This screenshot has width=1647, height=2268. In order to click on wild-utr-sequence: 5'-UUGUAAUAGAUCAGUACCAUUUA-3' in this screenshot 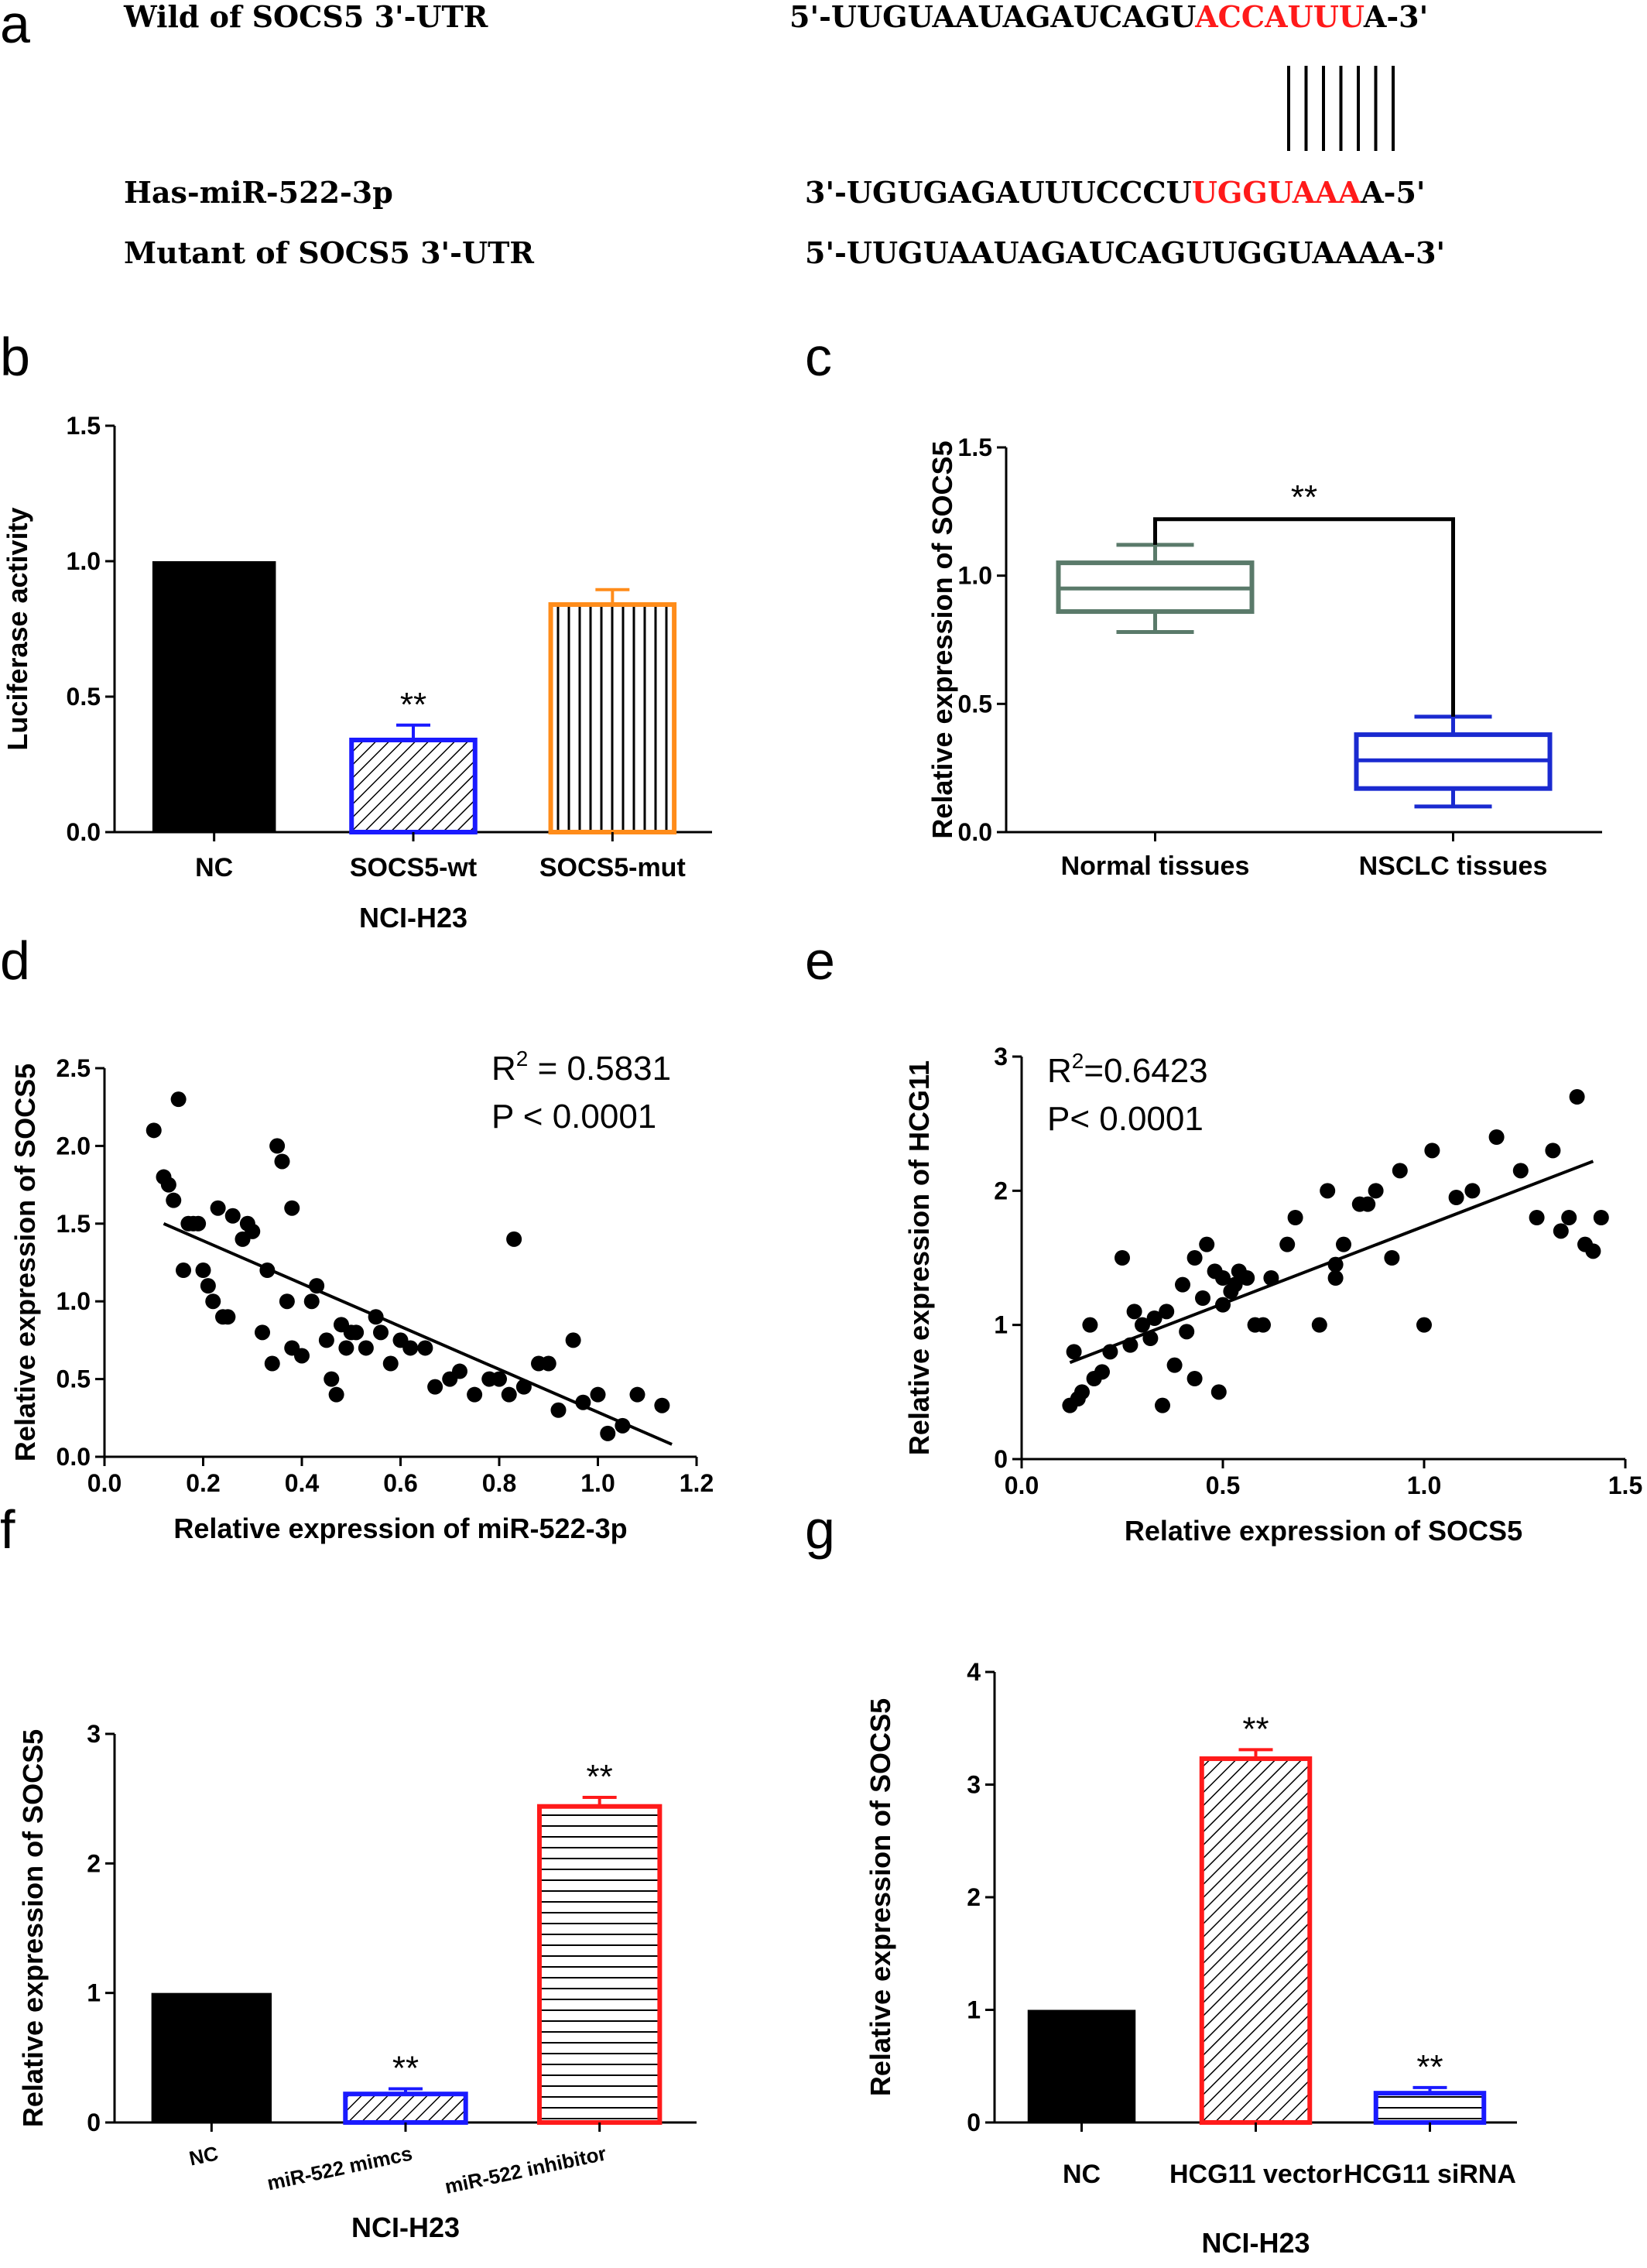, I will do `click(1108, 17)`.